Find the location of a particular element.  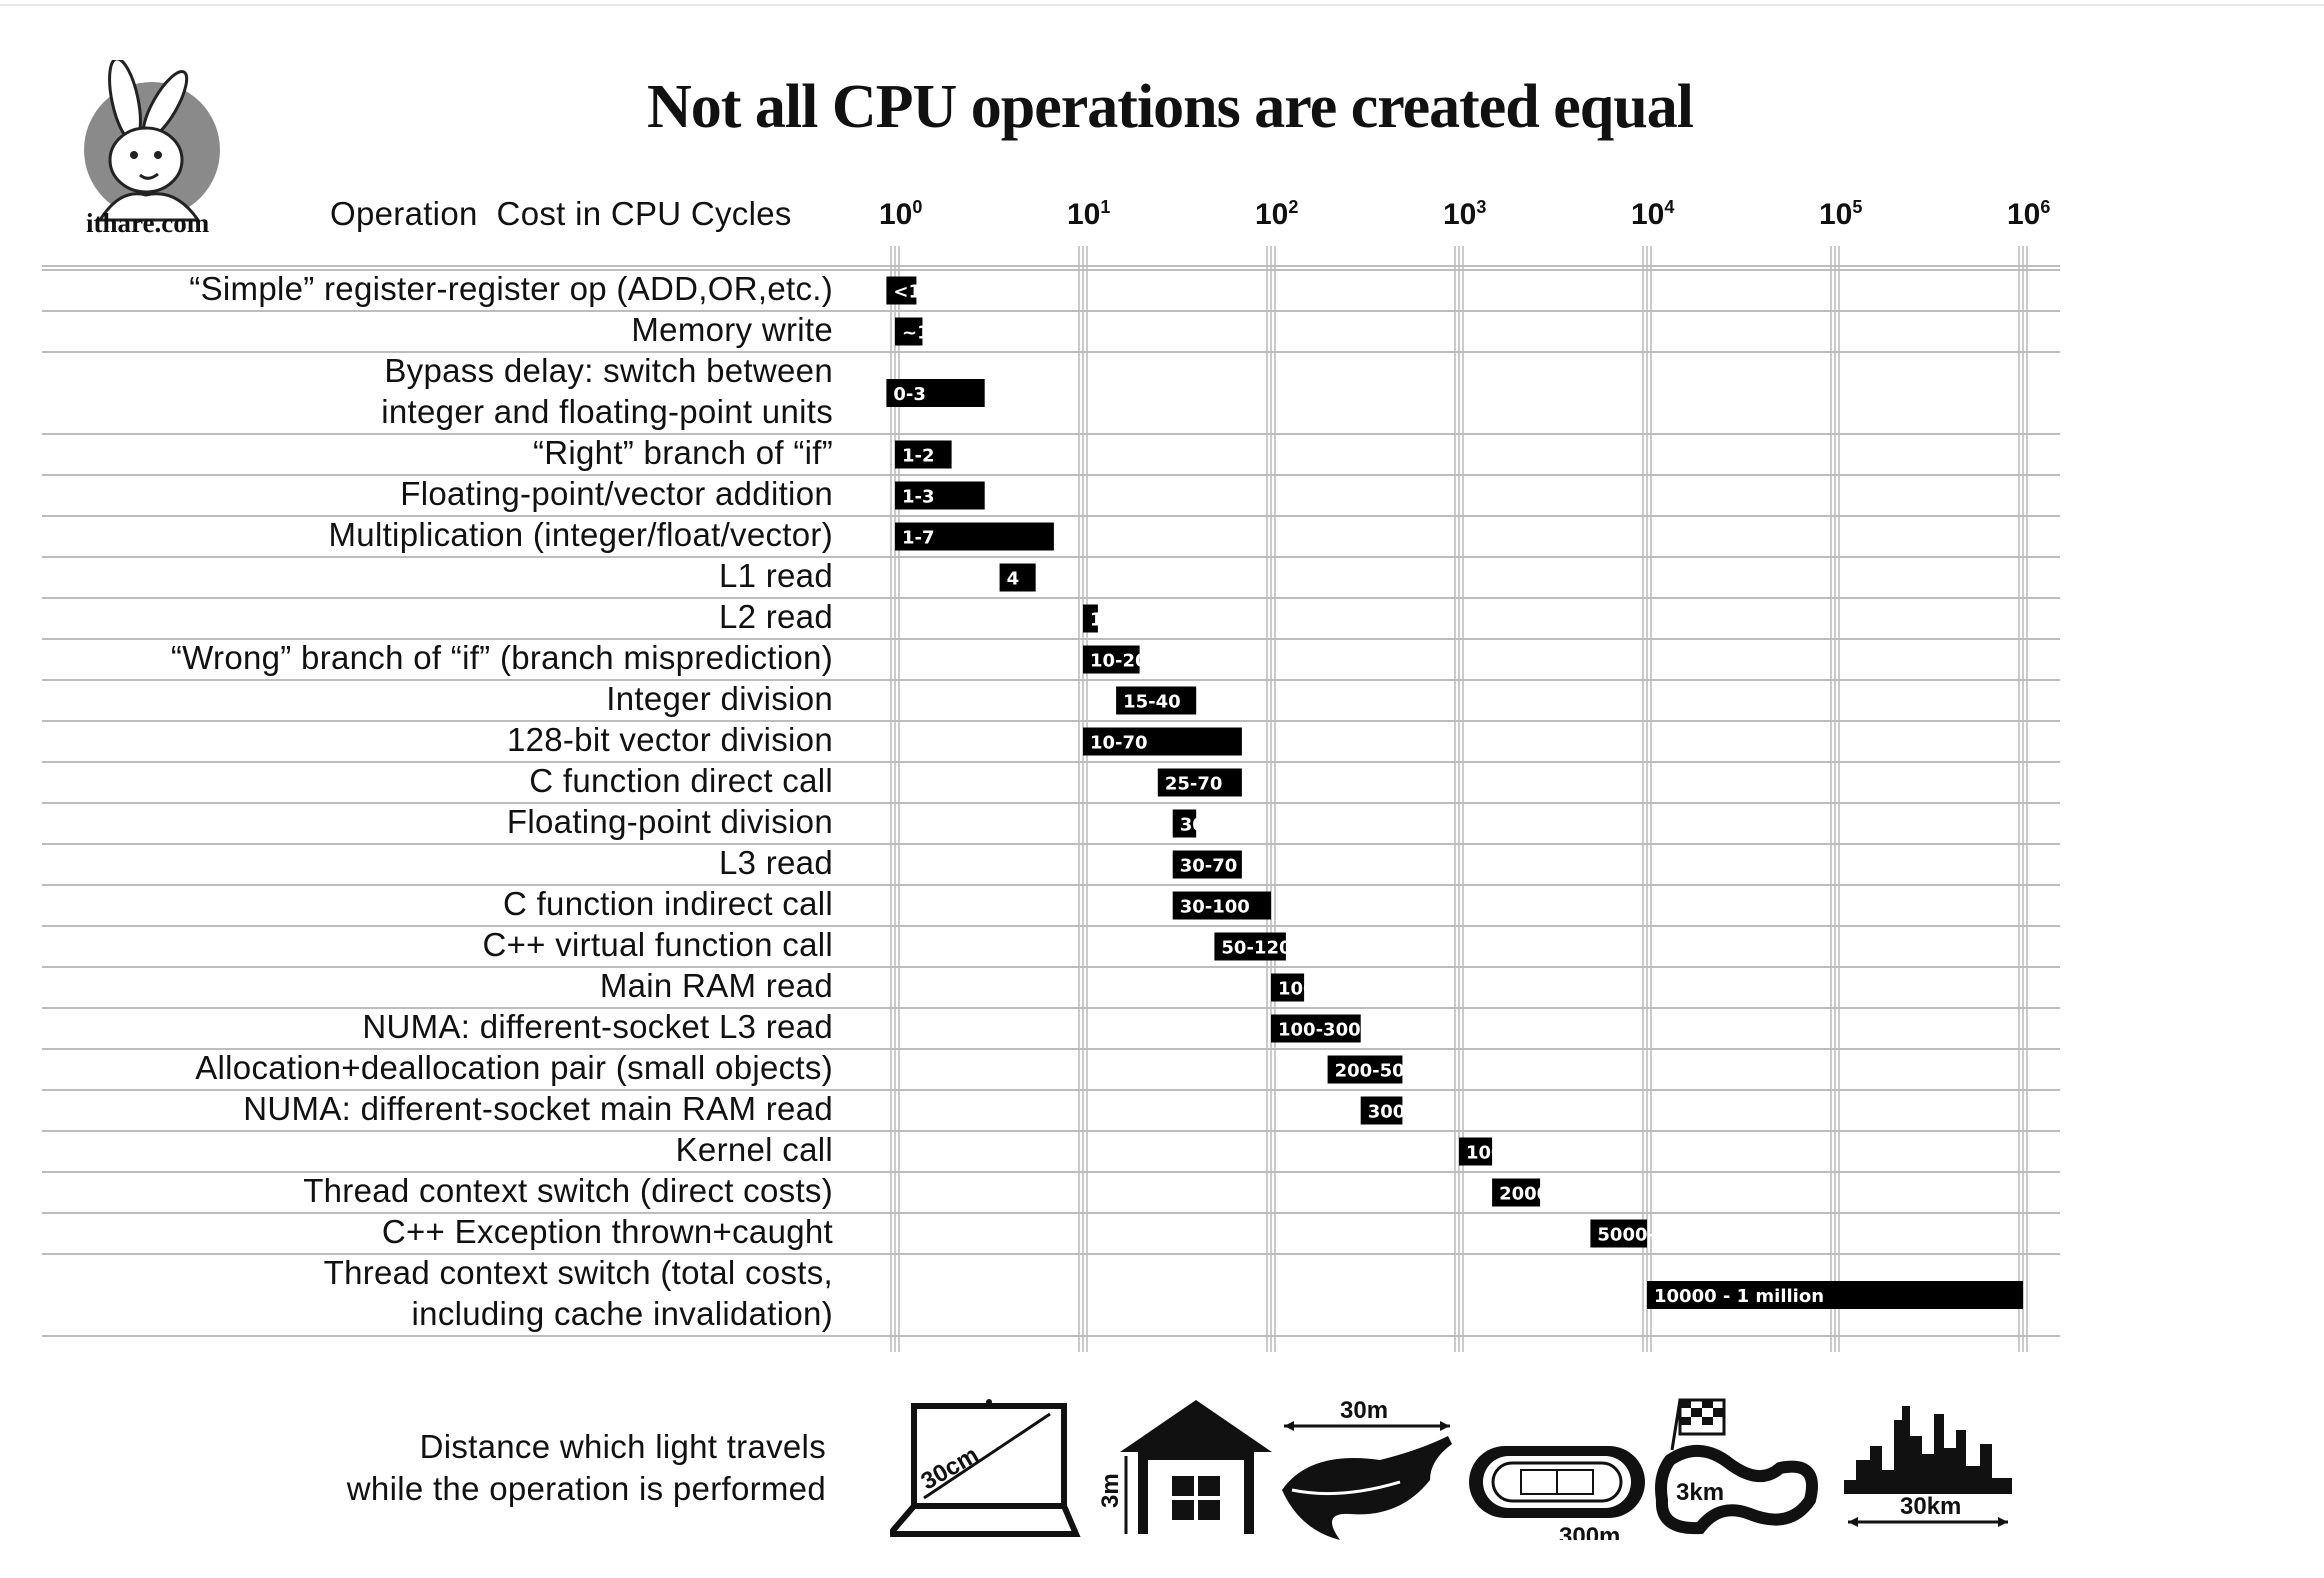

x-tick-label: 10⁰ is located at coordinates (900, 214).